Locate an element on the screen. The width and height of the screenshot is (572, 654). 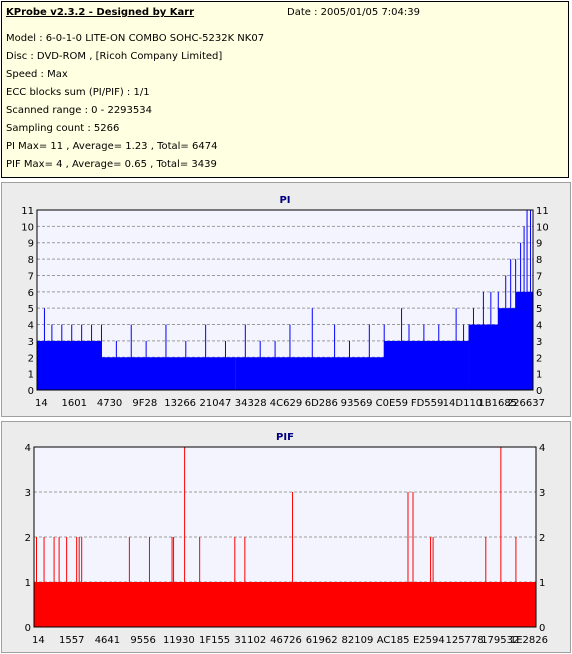
info-speed: Speed : Max is located at coordinates (37, 74).